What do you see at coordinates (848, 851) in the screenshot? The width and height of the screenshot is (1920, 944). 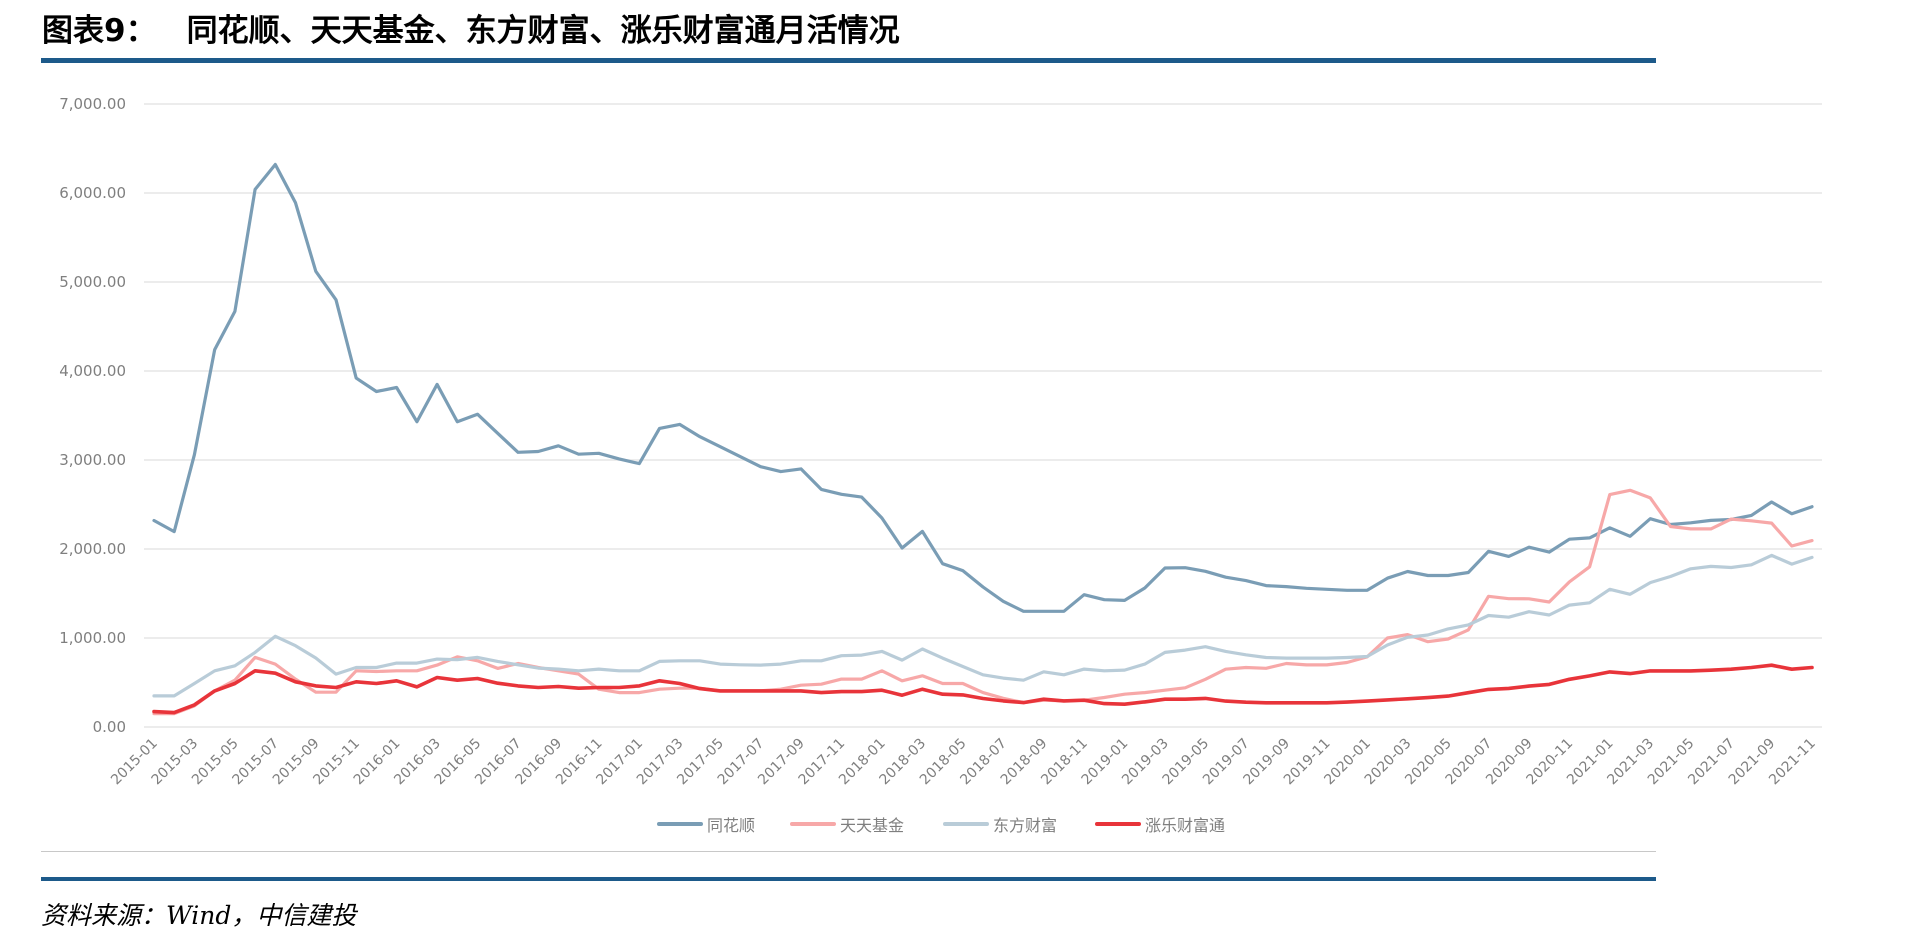 I see `chart-bottom-border` at bounding box center [848, 851].